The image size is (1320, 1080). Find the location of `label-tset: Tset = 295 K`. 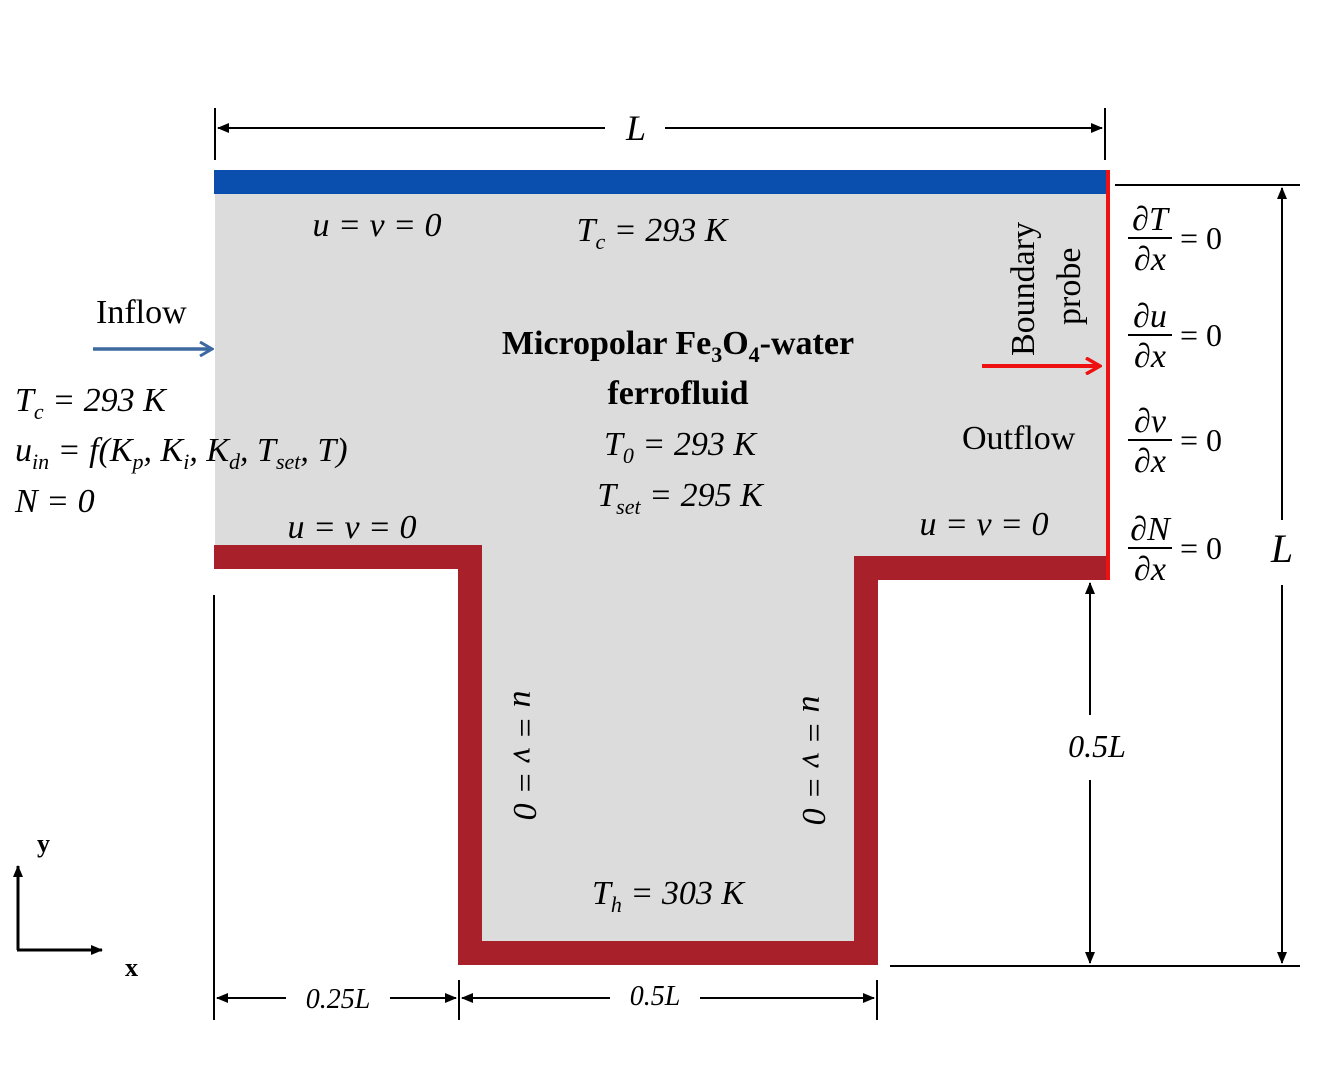

label-tset: Tset = 295 K is located at coordinates (681, 498).